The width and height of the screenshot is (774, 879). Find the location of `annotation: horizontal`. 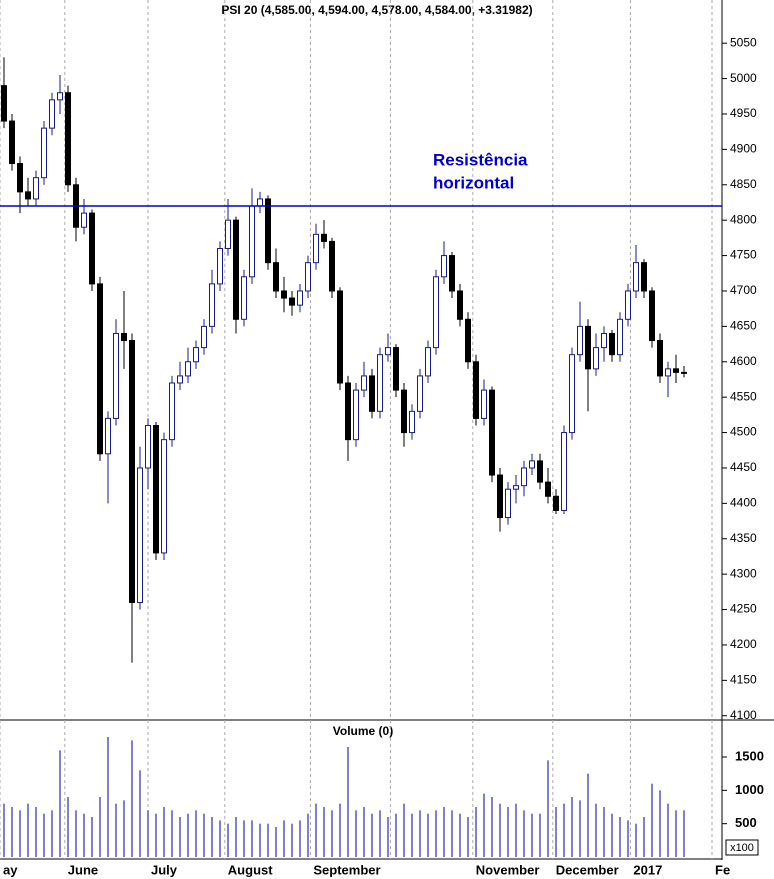

annotation: horizontal is located at coordinates (473, 182).